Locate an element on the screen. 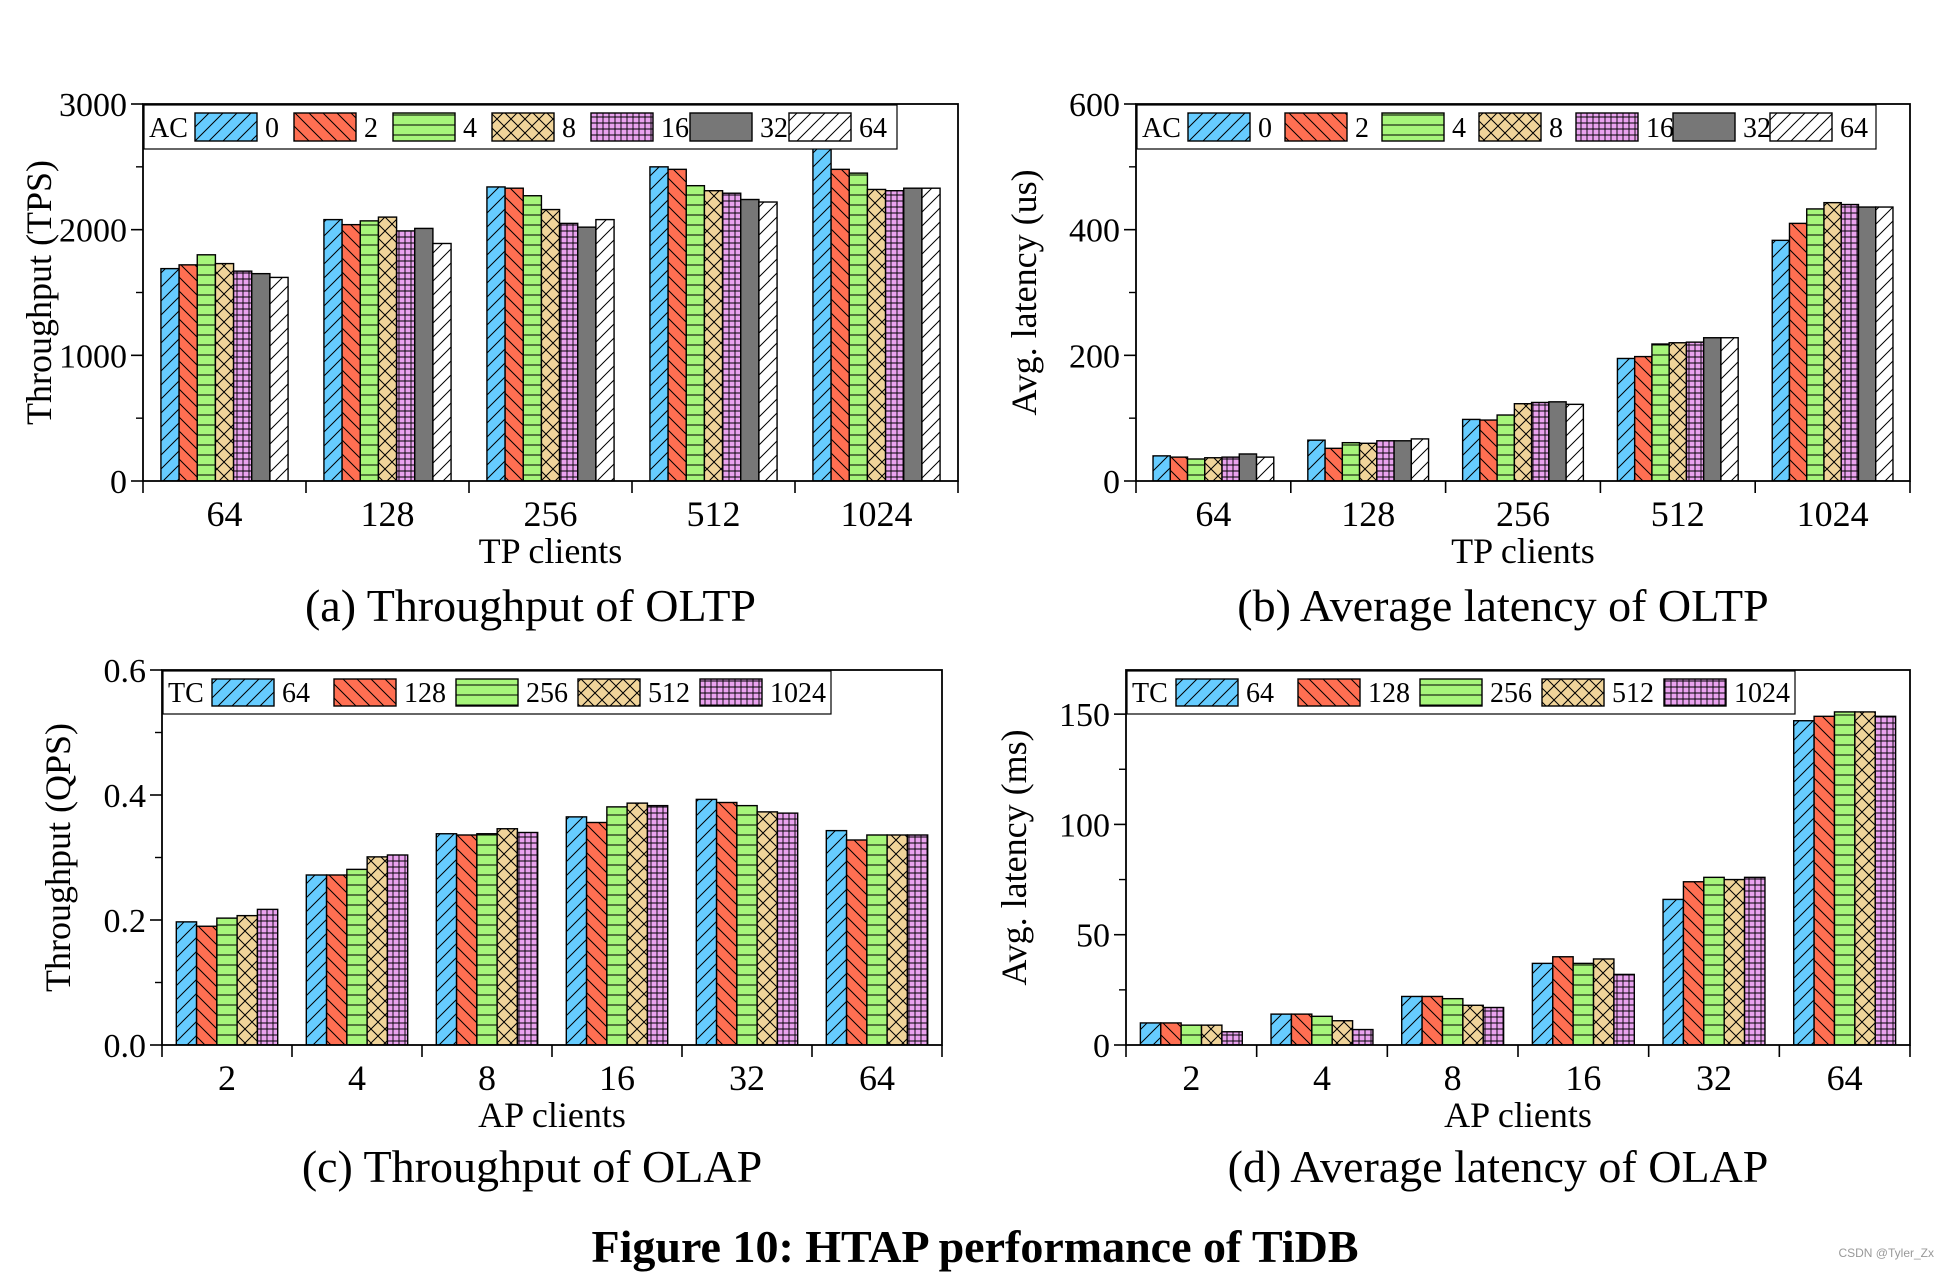 This screenshot has width=1948, height=1278. legend-label: 16 is located at coordinates (1660, 128).